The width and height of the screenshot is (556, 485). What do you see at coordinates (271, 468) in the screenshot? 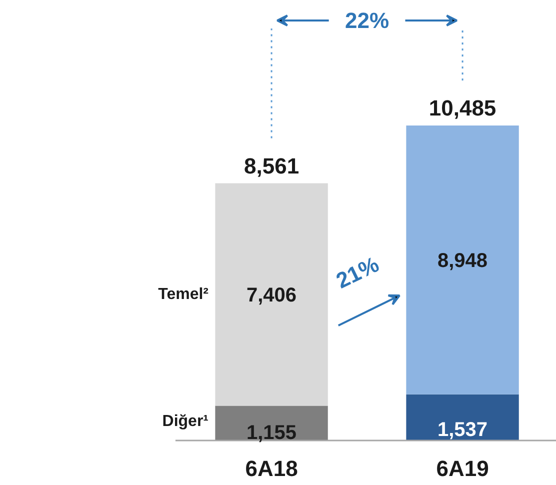
I see `x-tick-label: 6A18` at bounding box center [271, 468].